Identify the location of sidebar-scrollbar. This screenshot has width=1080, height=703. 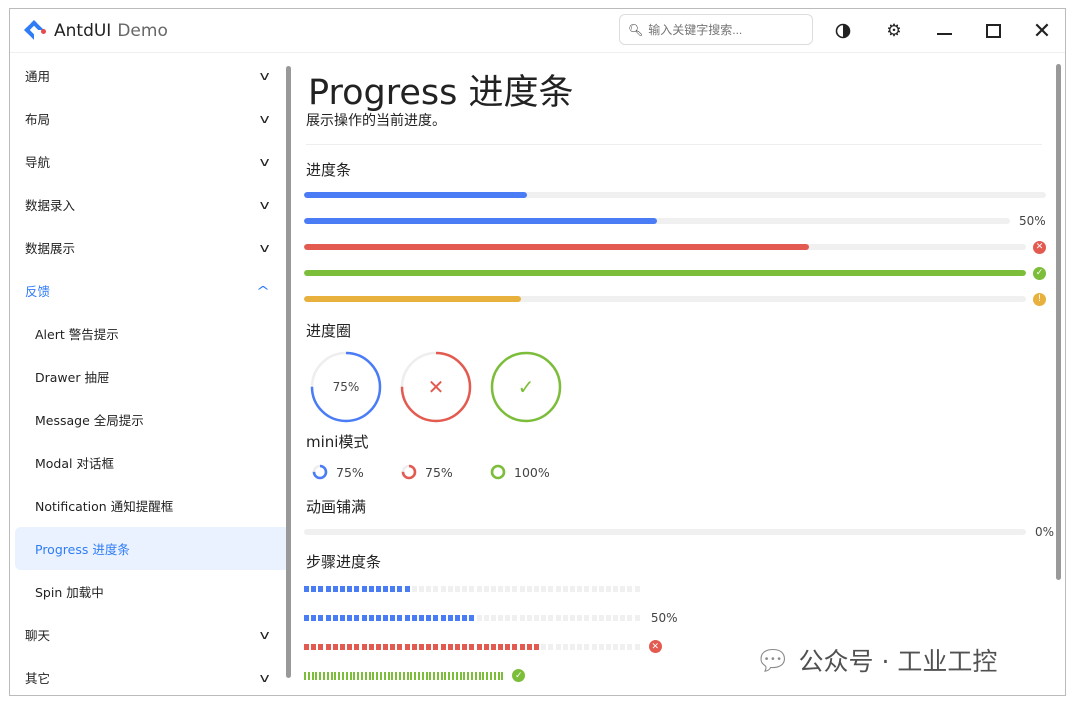
(288, 372).